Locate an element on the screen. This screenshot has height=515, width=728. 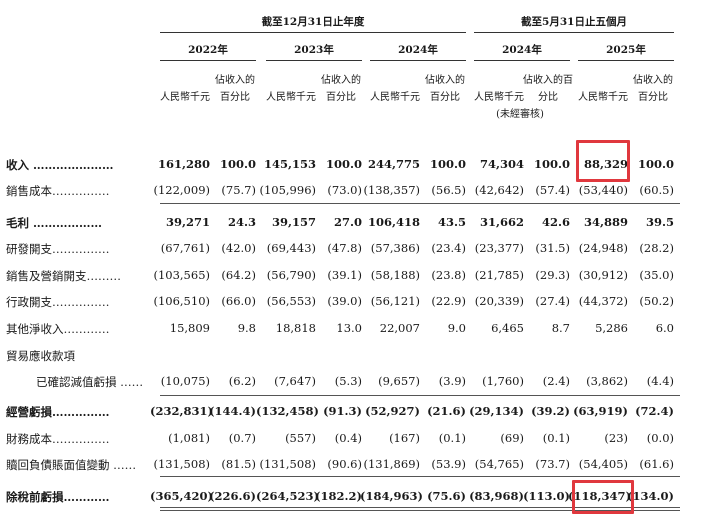
table-cell: (35.0) is located at coordinates (656, 275).